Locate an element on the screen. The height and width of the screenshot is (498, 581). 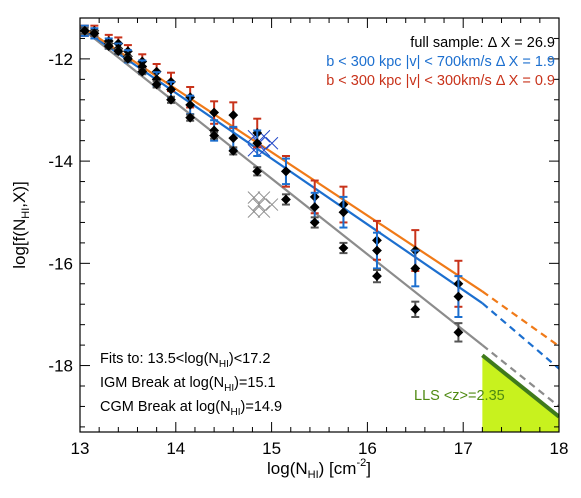
fit-extrapolation-b700 is located at coordinates (520, 336).